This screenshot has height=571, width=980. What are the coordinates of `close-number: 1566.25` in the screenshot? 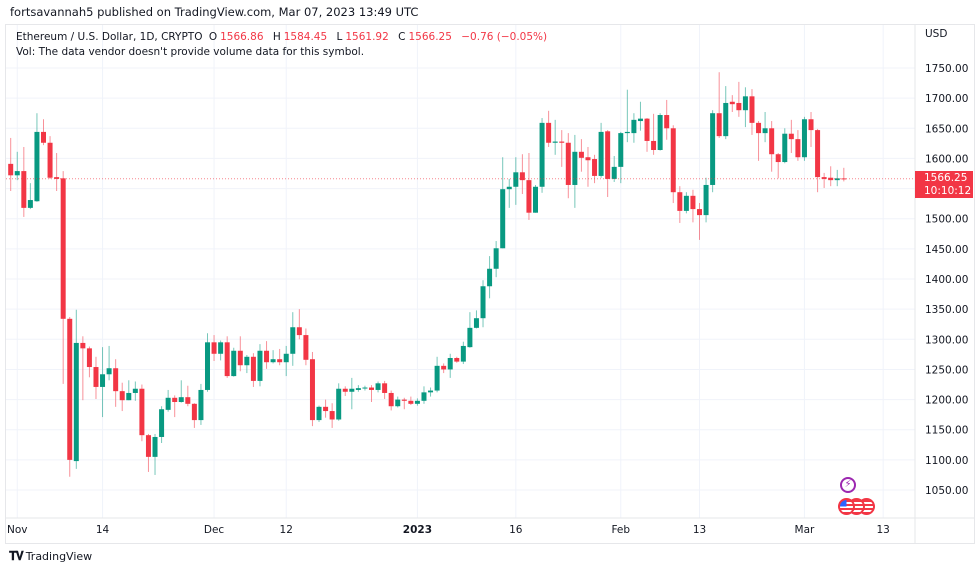 It's located at (430, 37).